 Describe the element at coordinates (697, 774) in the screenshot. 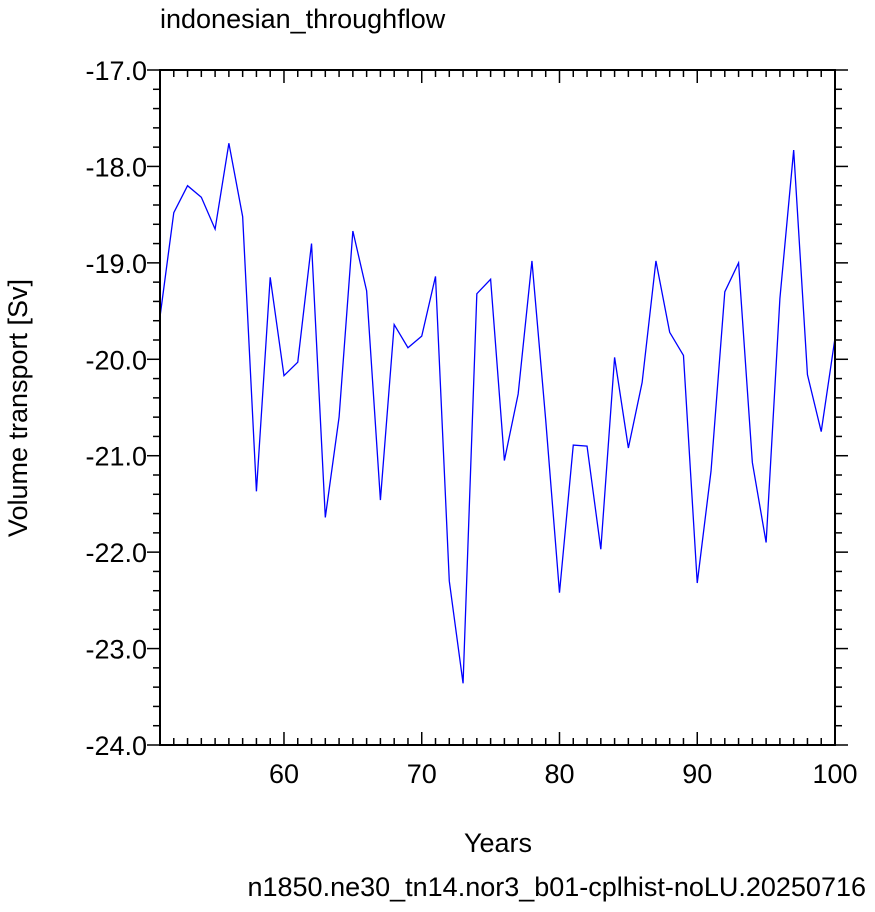

I see `x-tick-label: 90` at that location.